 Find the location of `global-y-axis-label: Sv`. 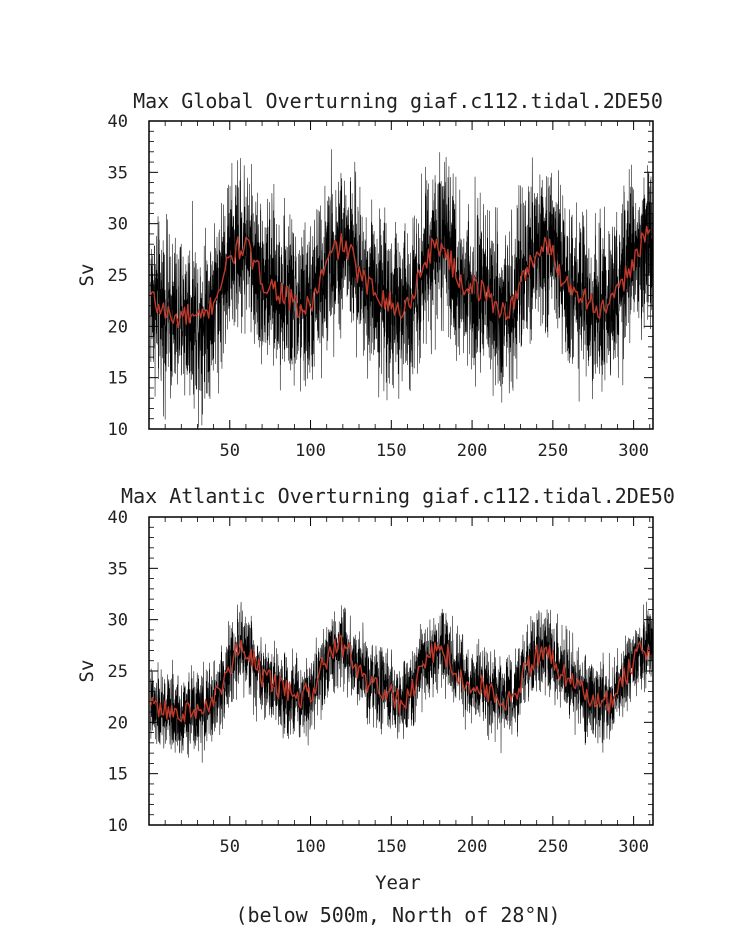

global-y-axis-label: Sv is located at coordinates (87, 275).